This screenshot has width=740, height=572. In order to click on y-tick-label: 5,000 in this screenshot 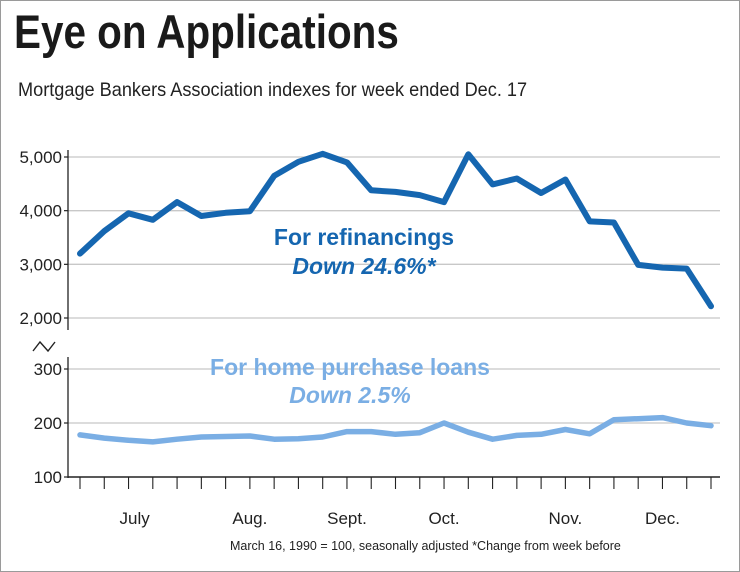, I will do `click(40, 157)`.